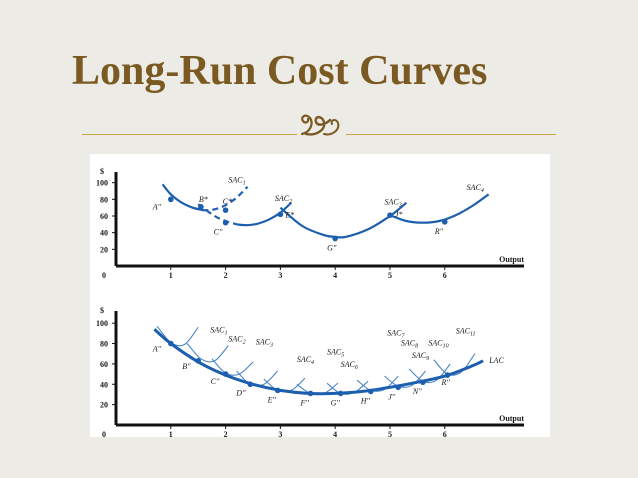 This screenshot has height=478, width=638. I want to click on bottom-point-label: F'', so click(305, 402).